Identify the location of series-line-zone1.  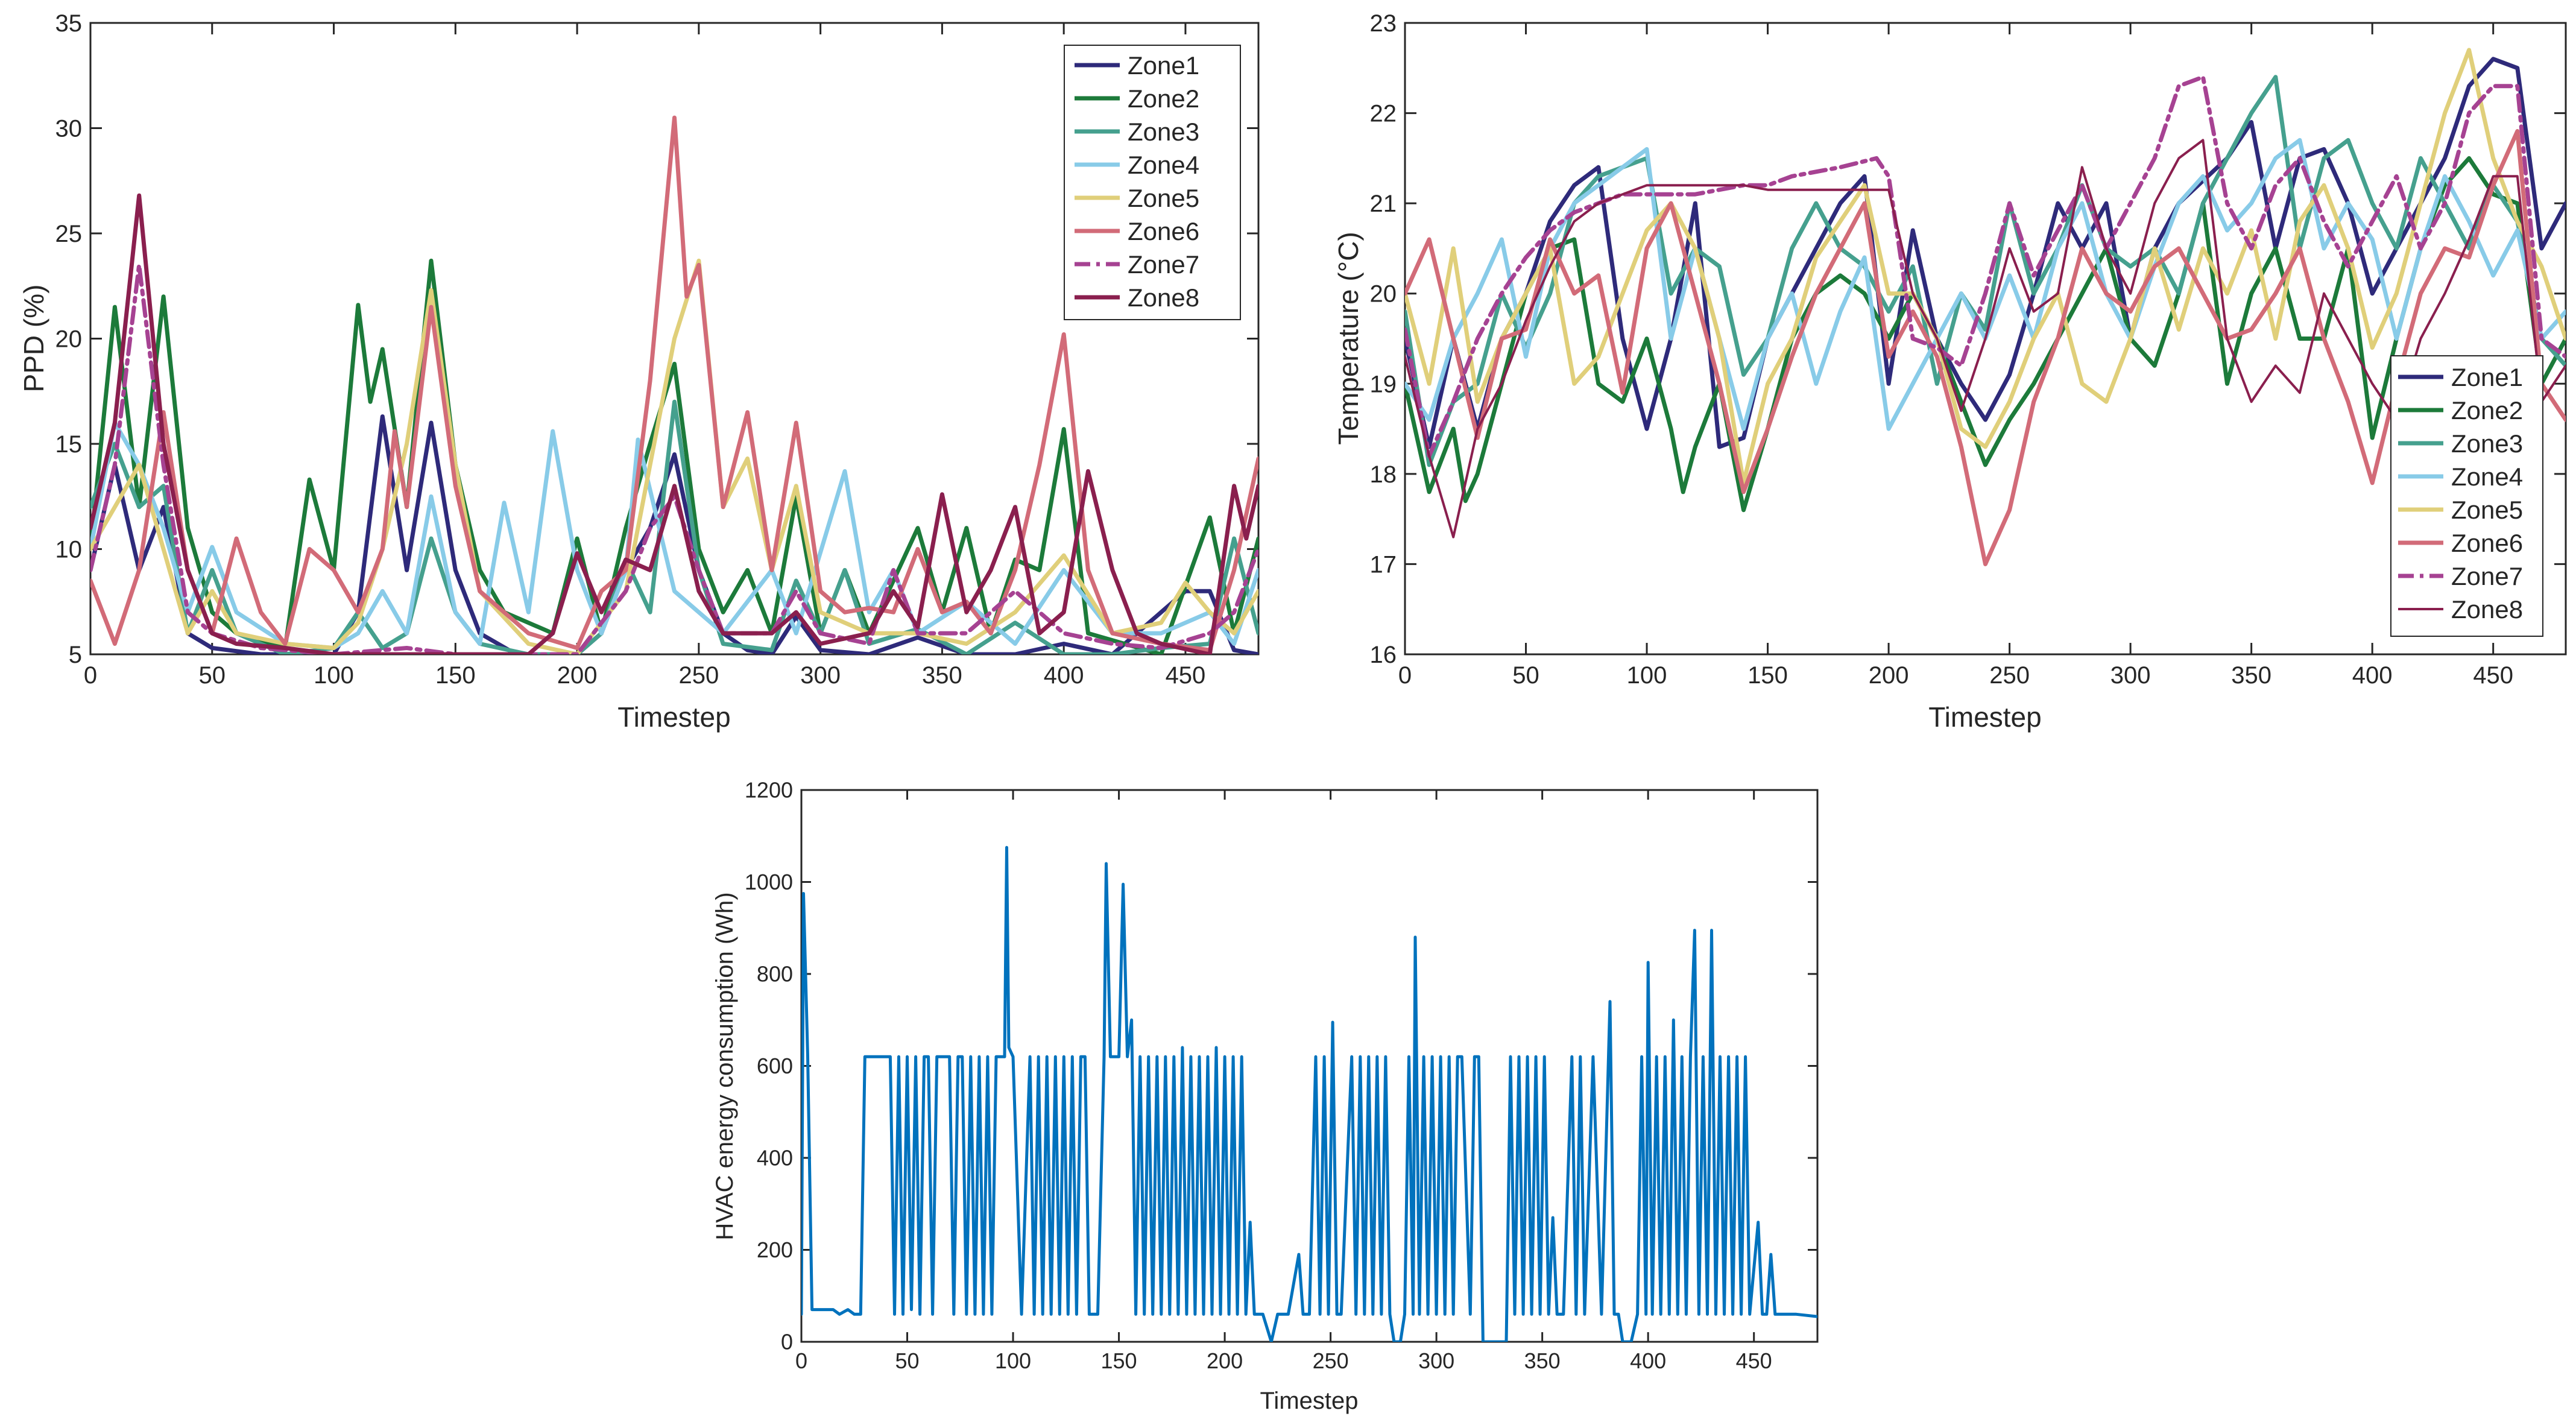
(1985, 253).